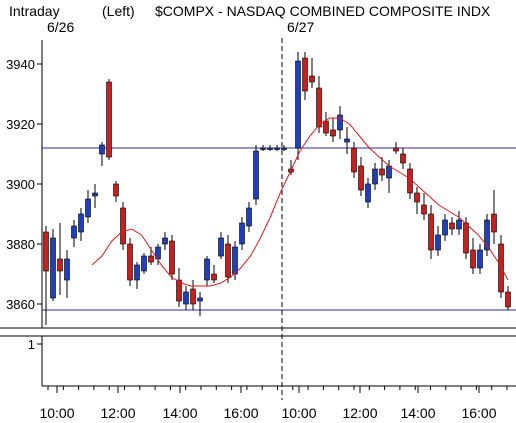  Describe the element at coordinates (20, 304) in the screenshot. I see `y-tick-label: 3860` at that location.